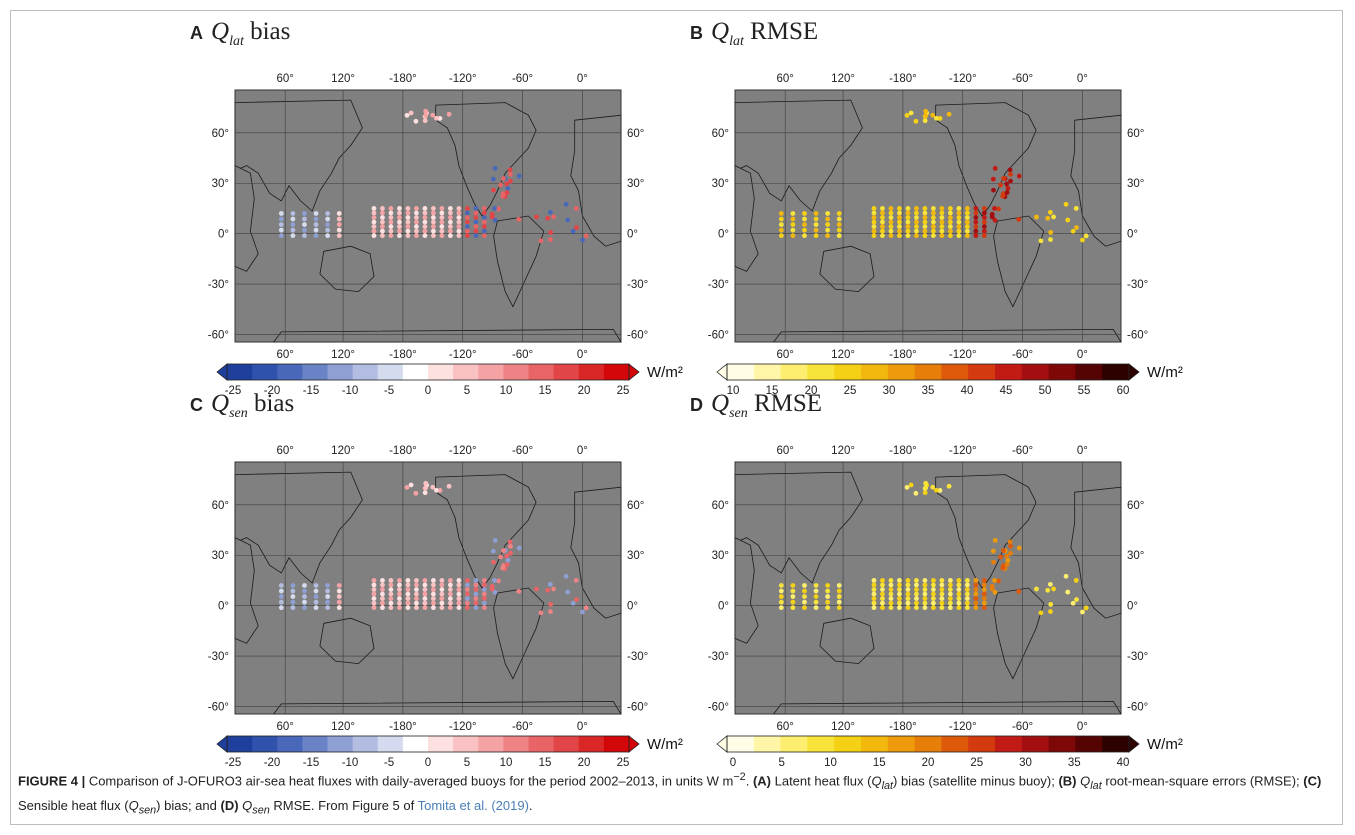 The width and height of the screenshot is (1355, 835). I want to click on lat-tick-right: -30°, so click(637, 657).